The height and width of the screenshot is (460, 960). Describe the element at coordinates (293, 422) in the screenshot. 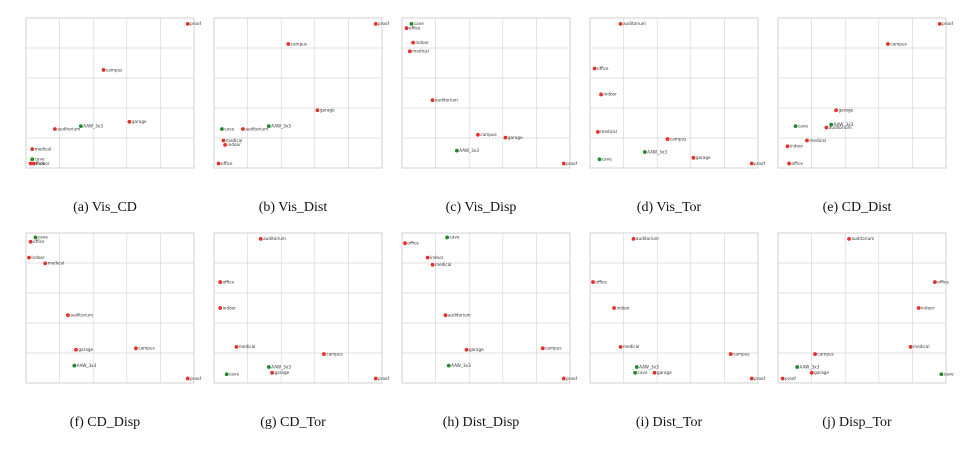

I see `panel-caption: (g) CD_Tor` at that location.